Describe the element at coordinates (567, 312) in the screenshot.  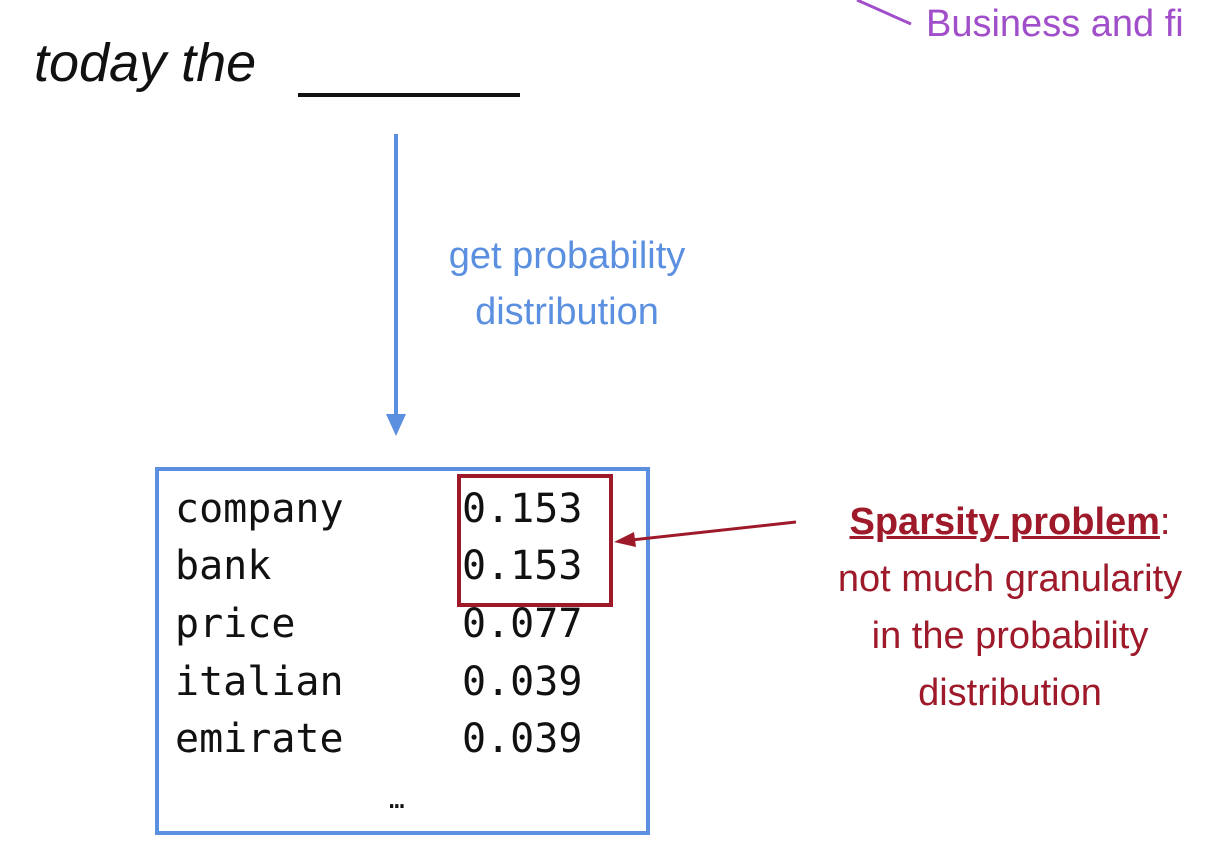
I see `arrow-label-line-2: distribution` at that location.